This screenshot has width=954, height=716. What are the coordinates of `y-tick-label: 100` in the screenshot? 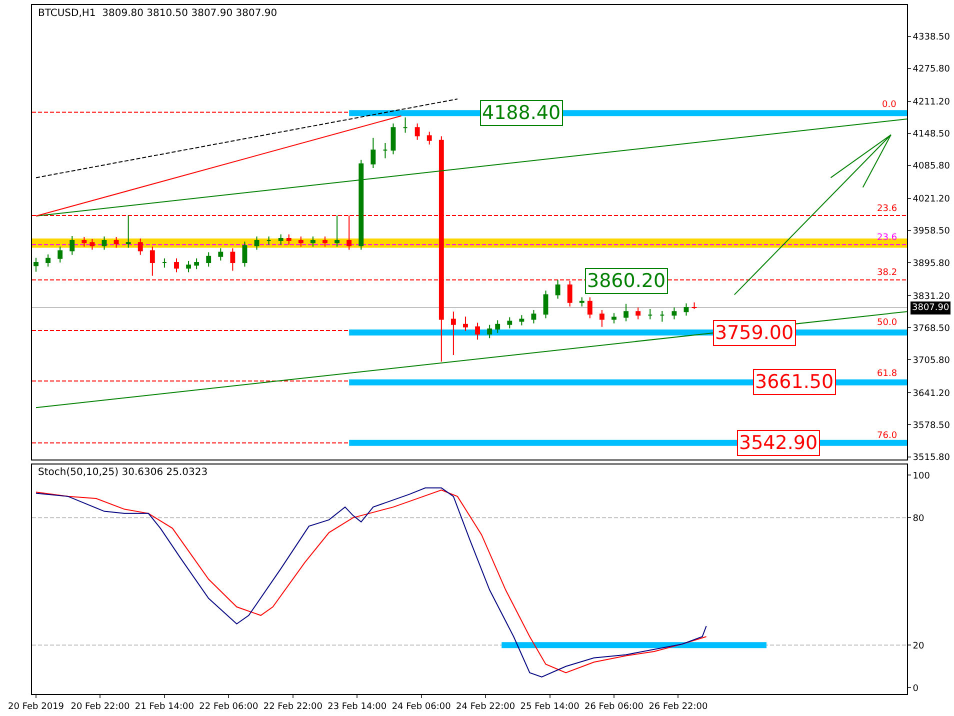 It's located at (921, 476).